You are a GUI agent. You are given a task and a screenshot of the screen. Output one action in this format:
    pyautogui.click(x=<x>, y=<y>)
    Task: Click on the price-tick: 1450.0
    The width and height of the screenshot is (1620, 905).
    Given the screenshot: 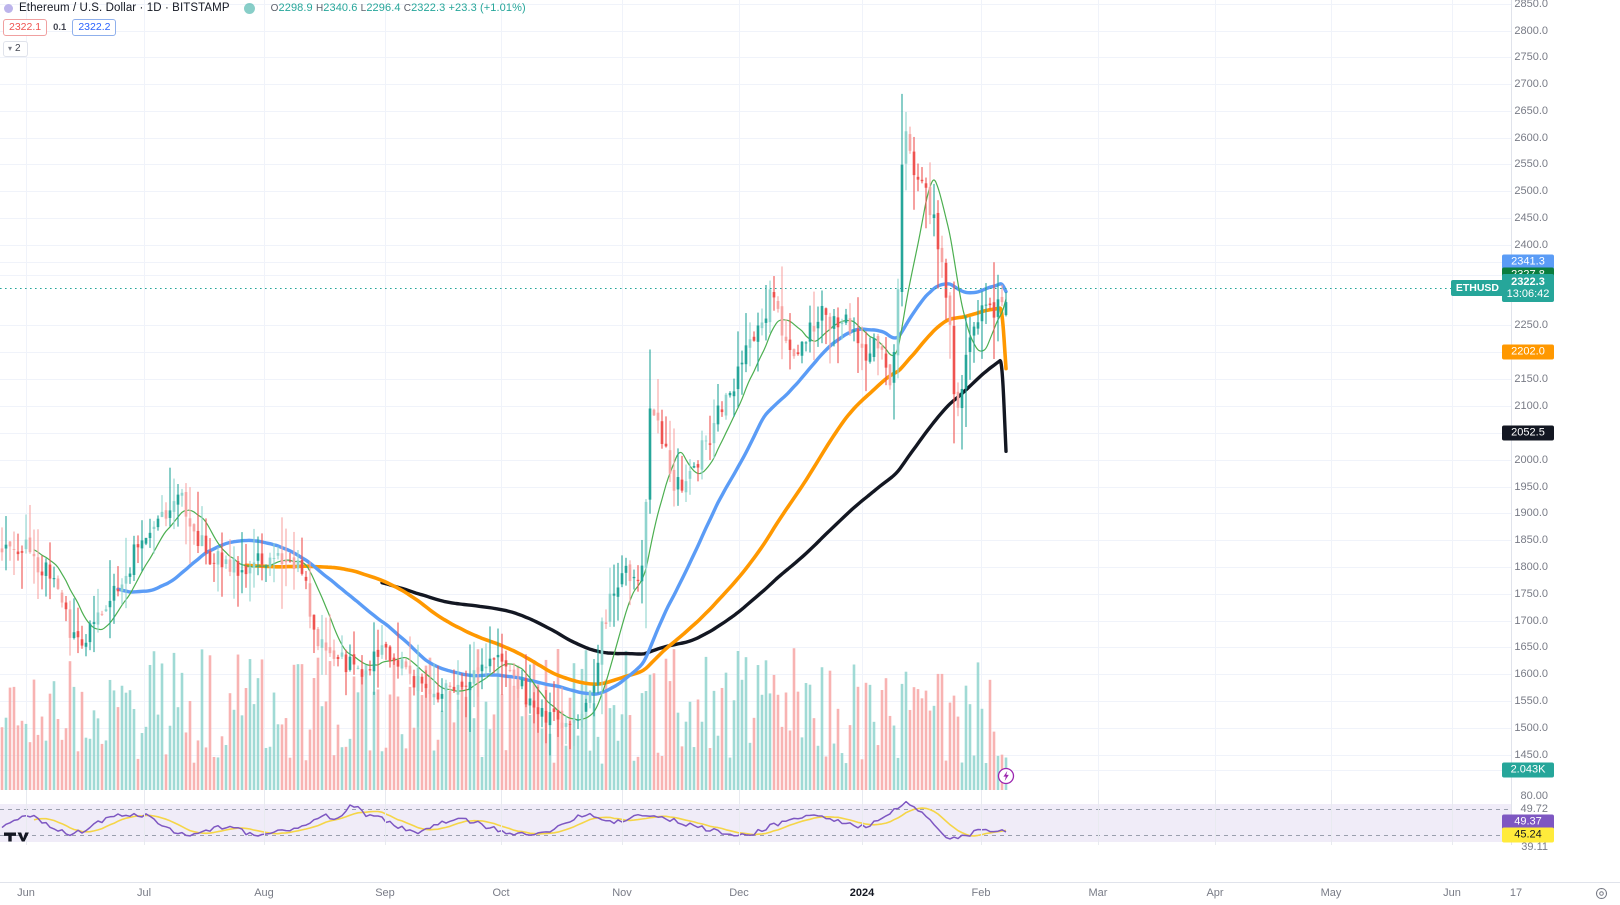 What is the action you would take?
    pyautogui.click(x=1531, y=755)
    